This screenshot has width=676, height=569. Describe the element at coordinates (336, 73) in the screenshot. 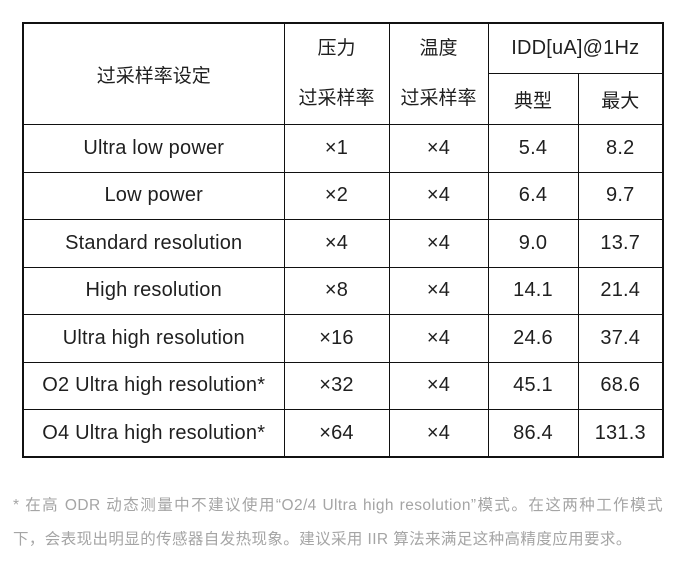

I see `header-pressure-osr: 压力 过采样率` at that location.